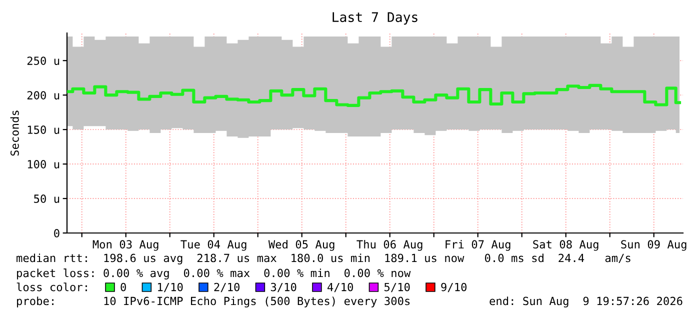 The width and height of the screenshot is (697, 315). Describe the element at coordinates (301, 245) in the screenshot. I see `x-tick-label: Wed 05 Aug` at that location.